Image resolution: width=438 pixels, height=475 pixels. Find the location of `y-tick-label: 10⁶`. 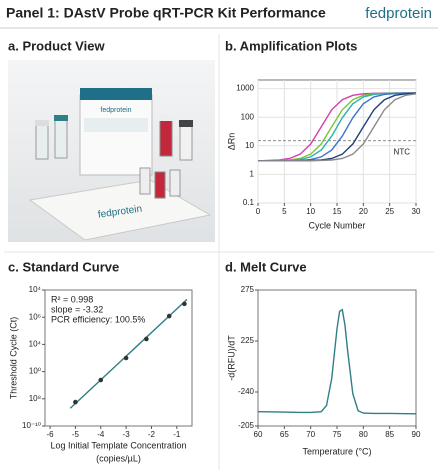

y-tick-label: 10⁶ is located at coordinates (35, 316).